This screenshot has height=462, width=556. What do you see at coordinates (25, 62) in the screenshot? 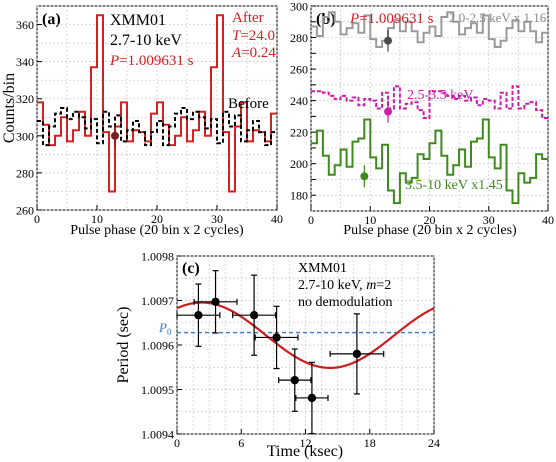
I see `y-tick-label: 340` at bounding box center [25, 62].